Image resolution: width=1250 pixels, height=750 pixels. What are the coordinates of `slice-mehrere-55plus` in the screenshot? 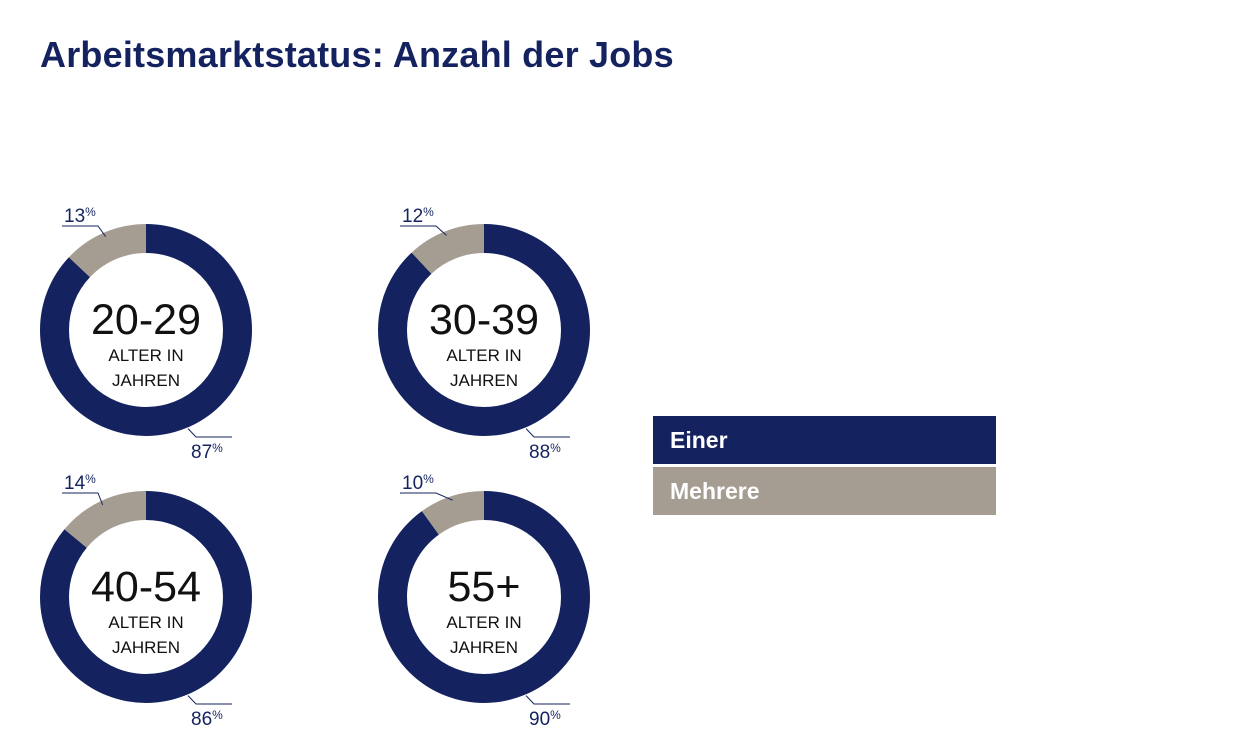 It's located at (484, 597).